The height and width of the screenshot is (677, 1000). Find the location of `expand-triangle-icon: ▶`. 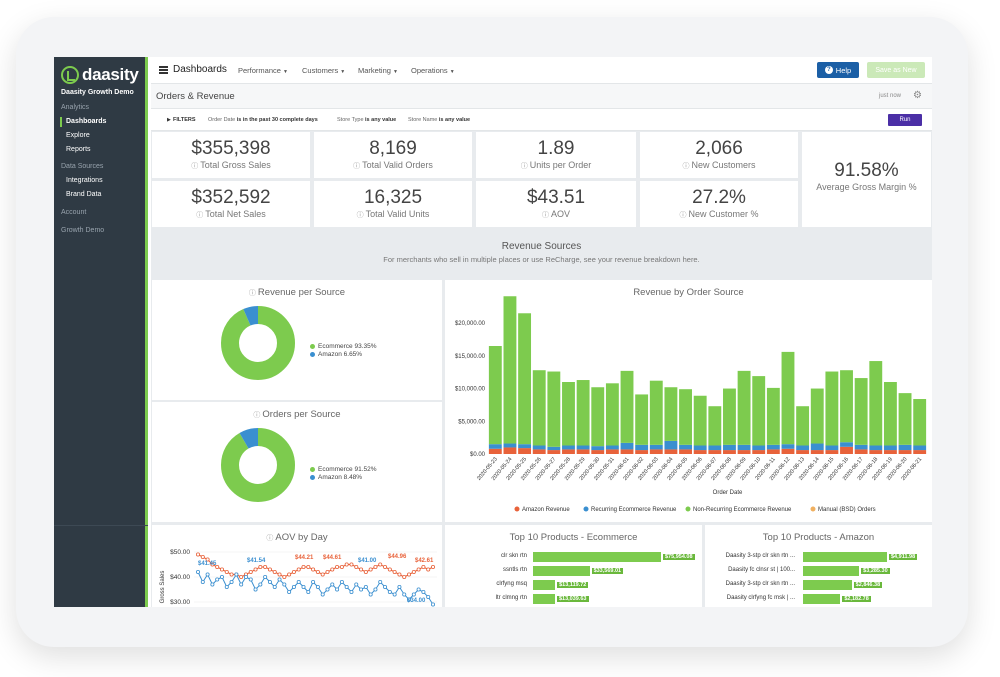

expand-triangle-icon: ▶ is located at coordinates (169, 120).